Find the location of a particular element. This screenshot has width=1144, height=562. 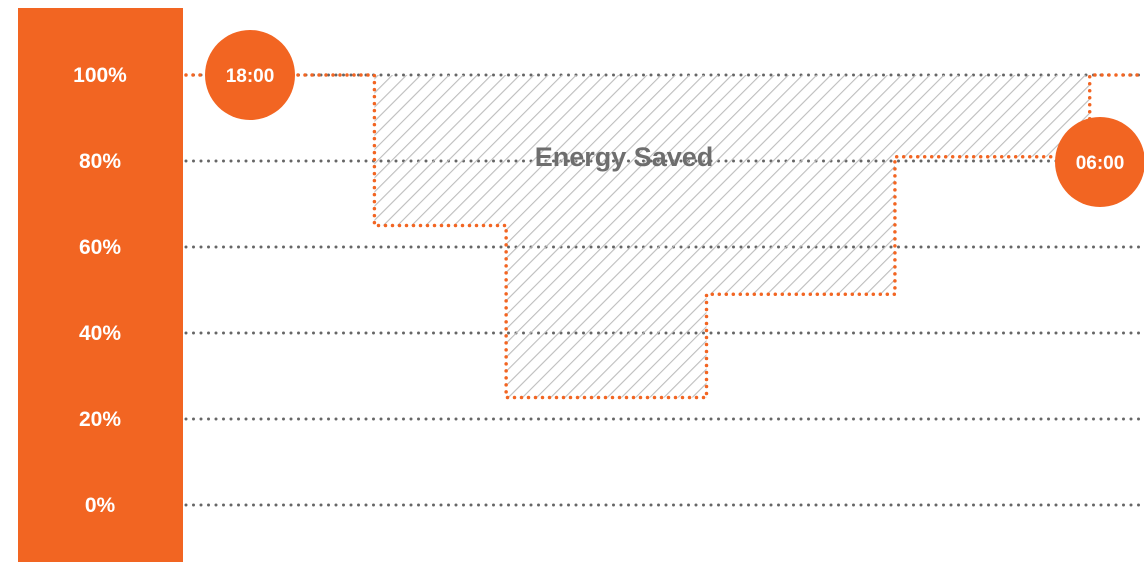

y-tick-label: 60% is located at coordinates (100, 247).